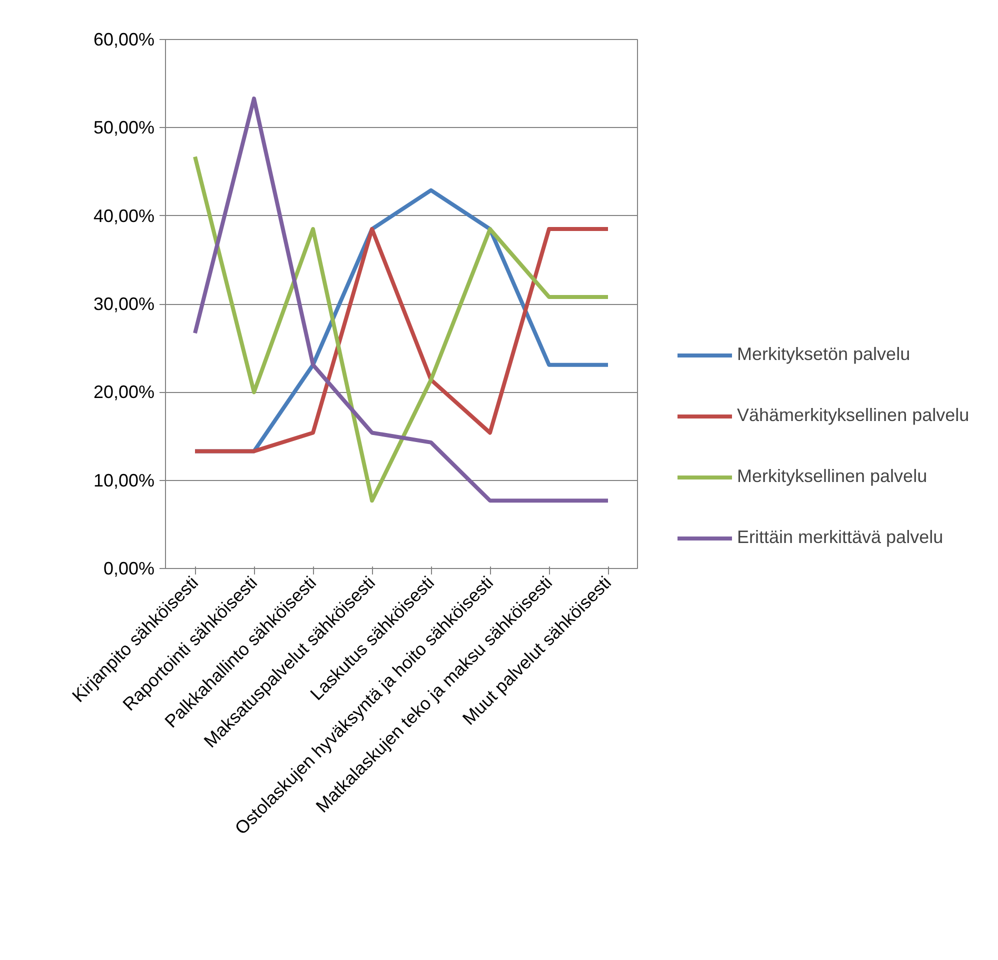  I want to click on y-tick-label: 50,00%, so click(124, 128).